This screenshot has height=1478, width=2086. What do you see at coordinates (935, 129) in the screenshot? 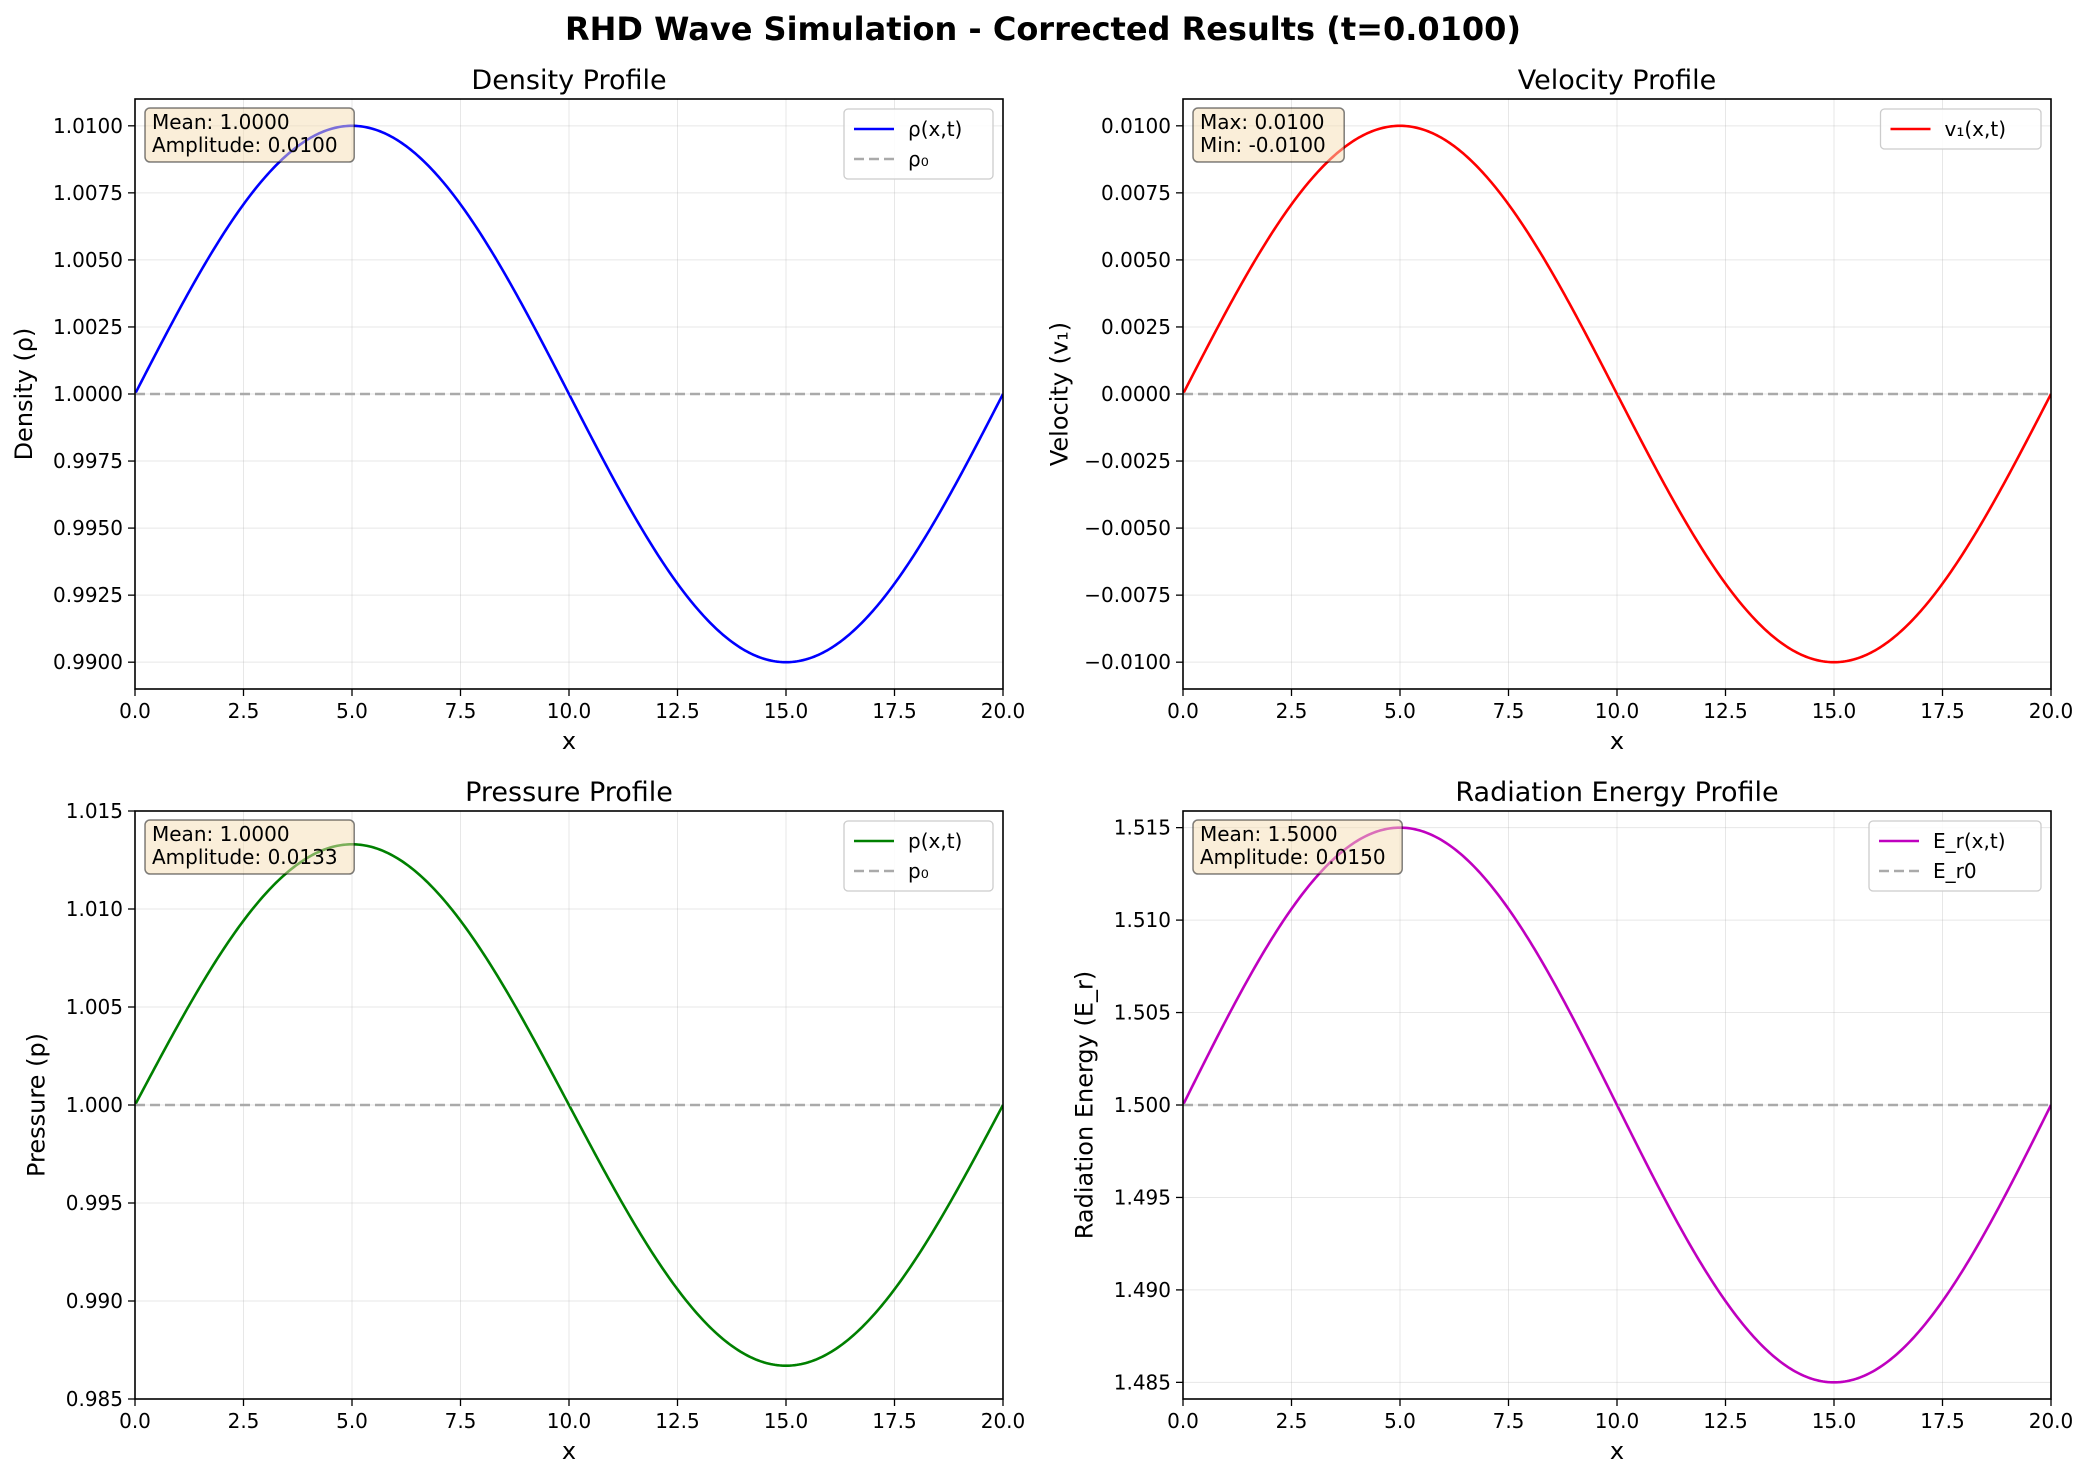
I see `density-legend-label: ρ(x,t)` at bounding box center [935, 129].